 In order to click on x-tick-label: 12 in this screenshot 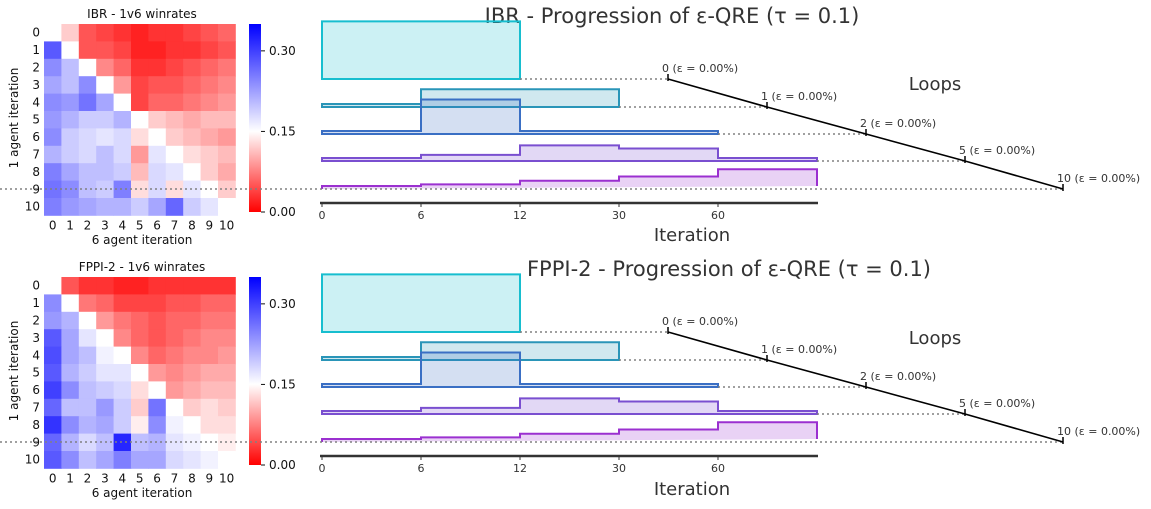, I will do `click(520, 468)`.